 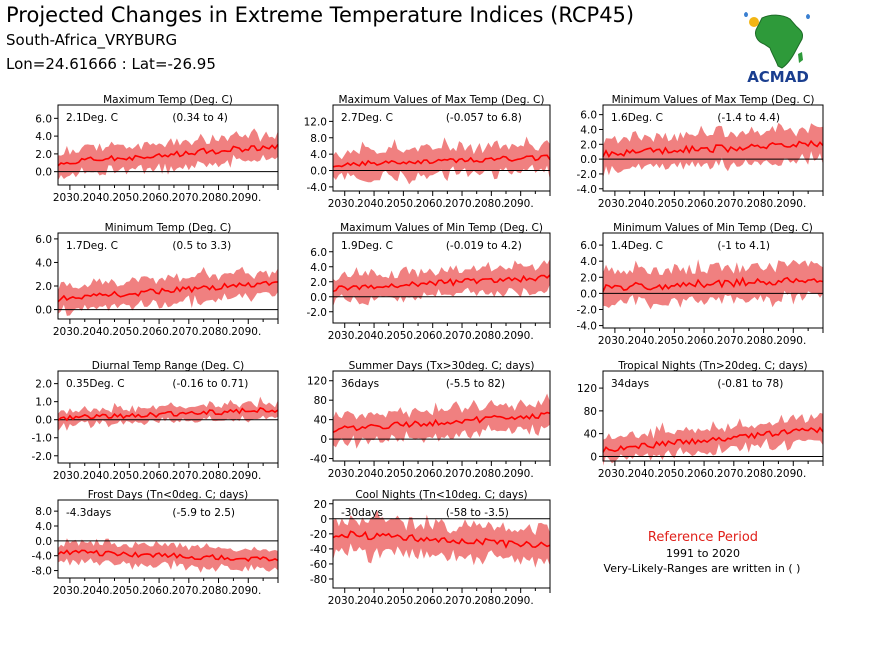 What do you see at coordinates (713, 228) in the screenshot?
I see `chart-title: Minimum Values of Min Temp (Deg. C)` at bounding box center [713, 228].